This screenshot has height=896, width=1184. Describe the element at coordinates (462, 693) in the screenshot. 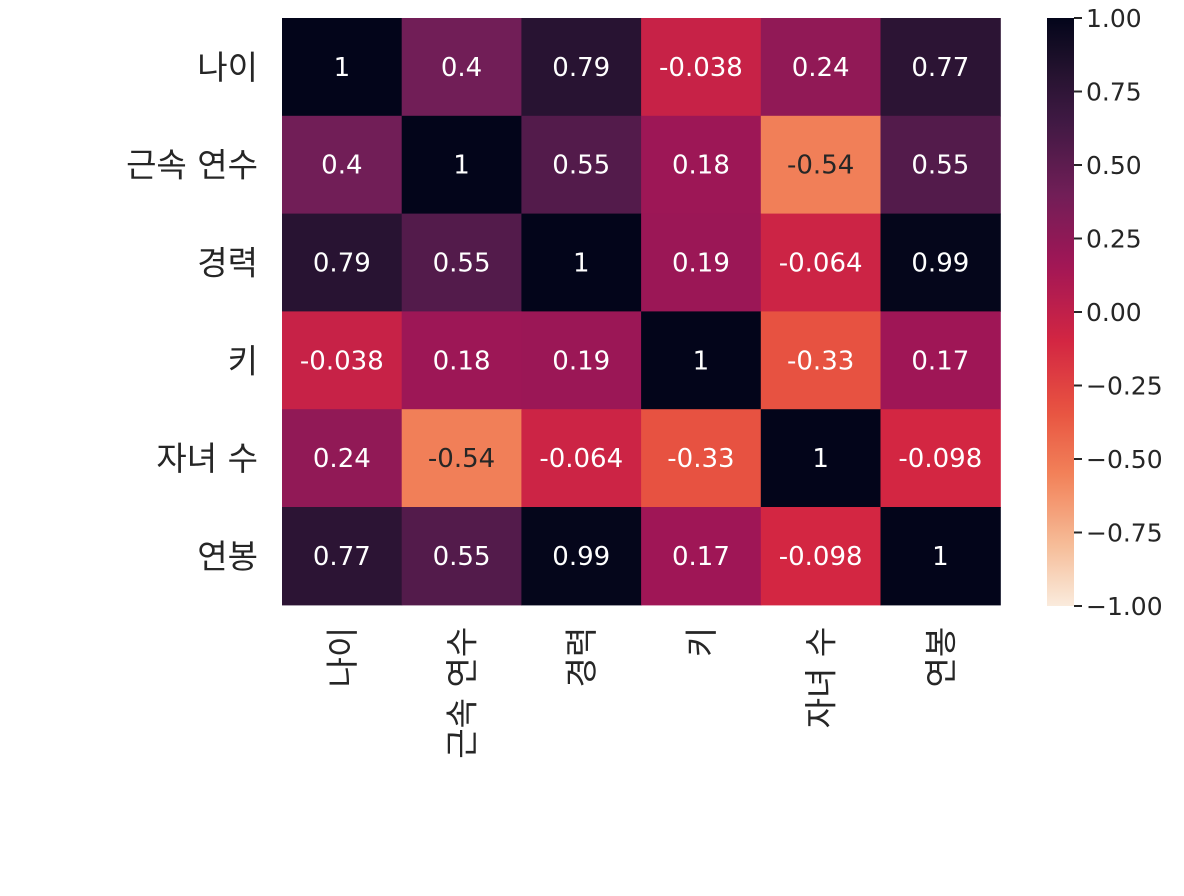

I see `x-tick-label: 근속 연수` at that location.